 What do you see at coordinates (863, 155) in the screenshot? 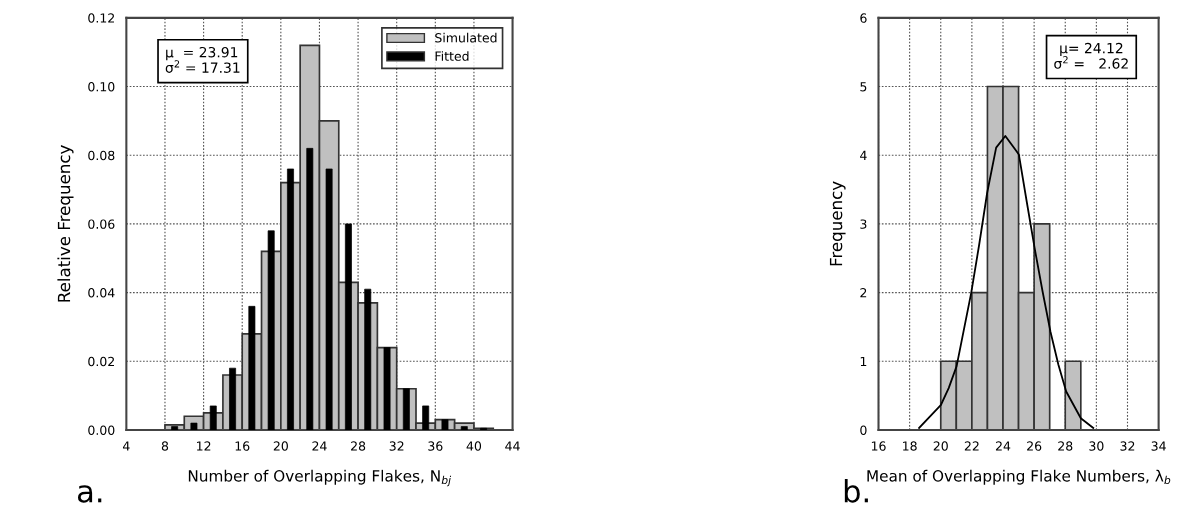
I see `y-tick-label: 4` at bounding box center [863, 155].